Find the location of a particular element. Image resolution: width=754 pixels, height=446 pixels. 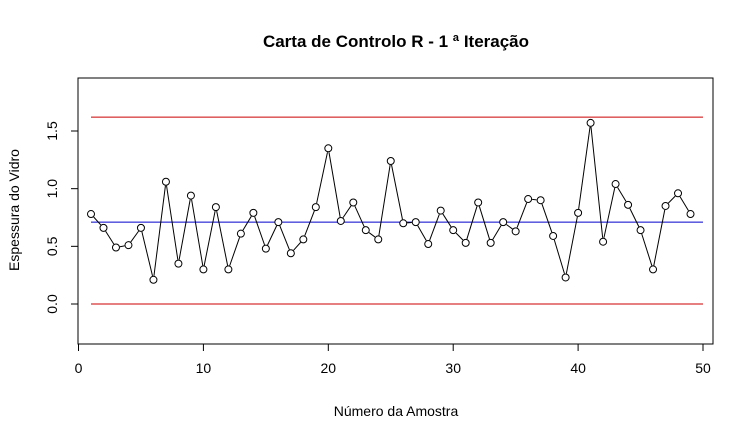

x-tick-label: 0 is located at coordinates (79, 368).